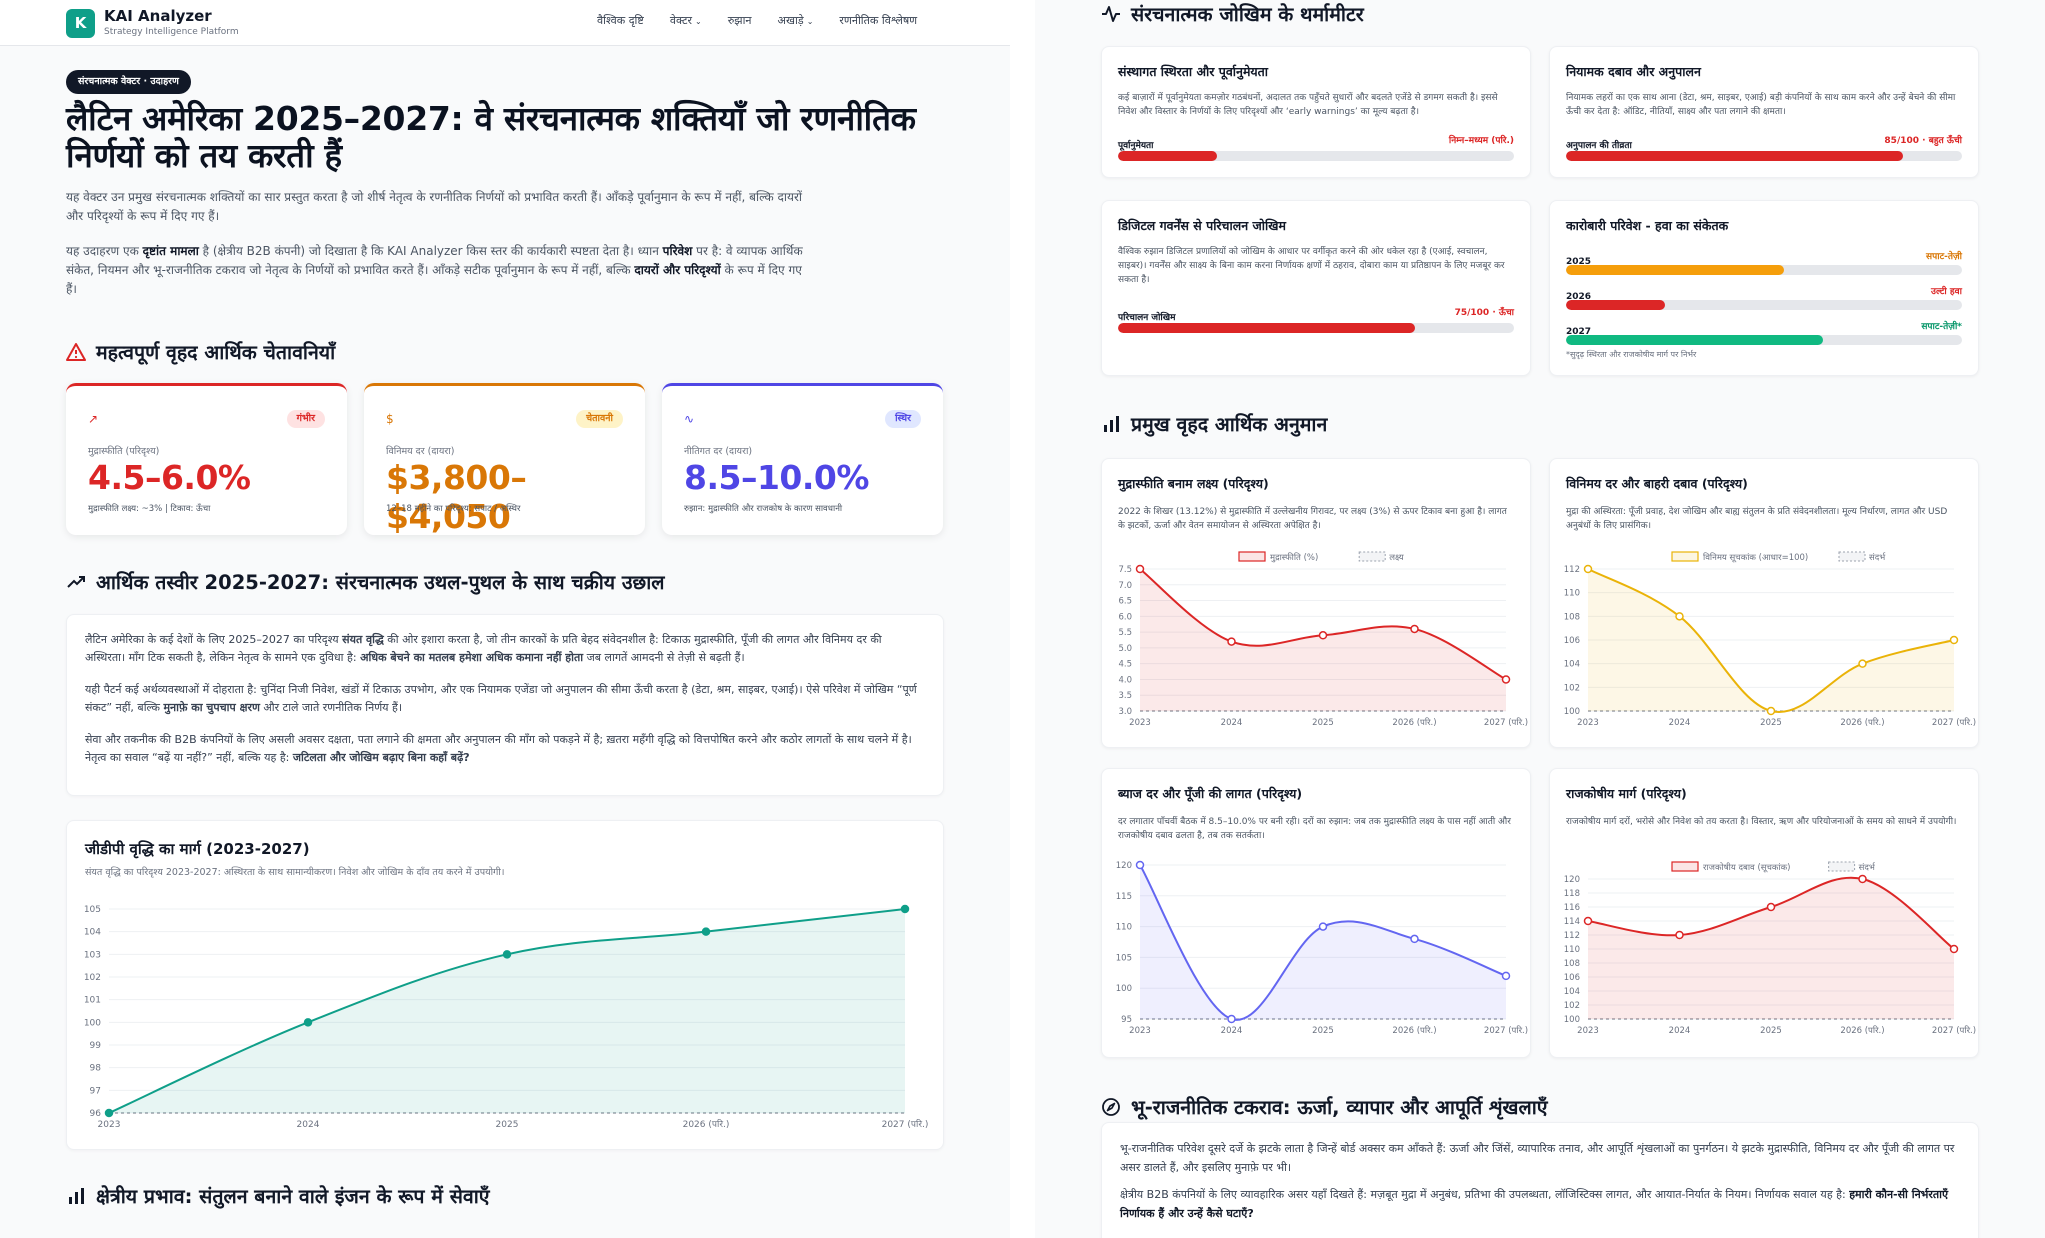  I want to click on y-tick-label: 98, so click(96, 1069).